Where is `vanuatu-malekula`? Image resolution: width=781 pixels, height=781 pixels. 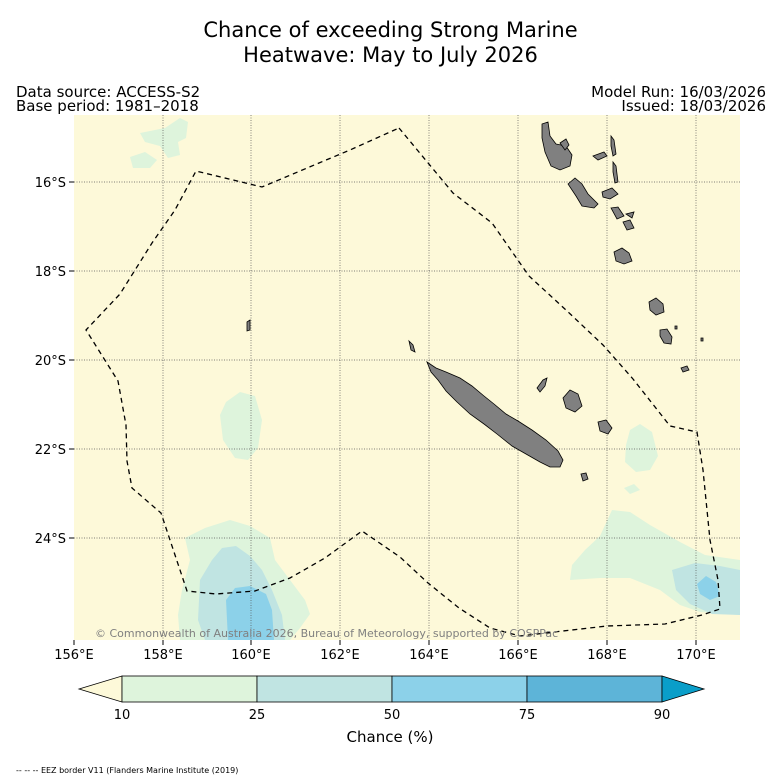
vanuatu-malekula is located at coordinates (583, 193).